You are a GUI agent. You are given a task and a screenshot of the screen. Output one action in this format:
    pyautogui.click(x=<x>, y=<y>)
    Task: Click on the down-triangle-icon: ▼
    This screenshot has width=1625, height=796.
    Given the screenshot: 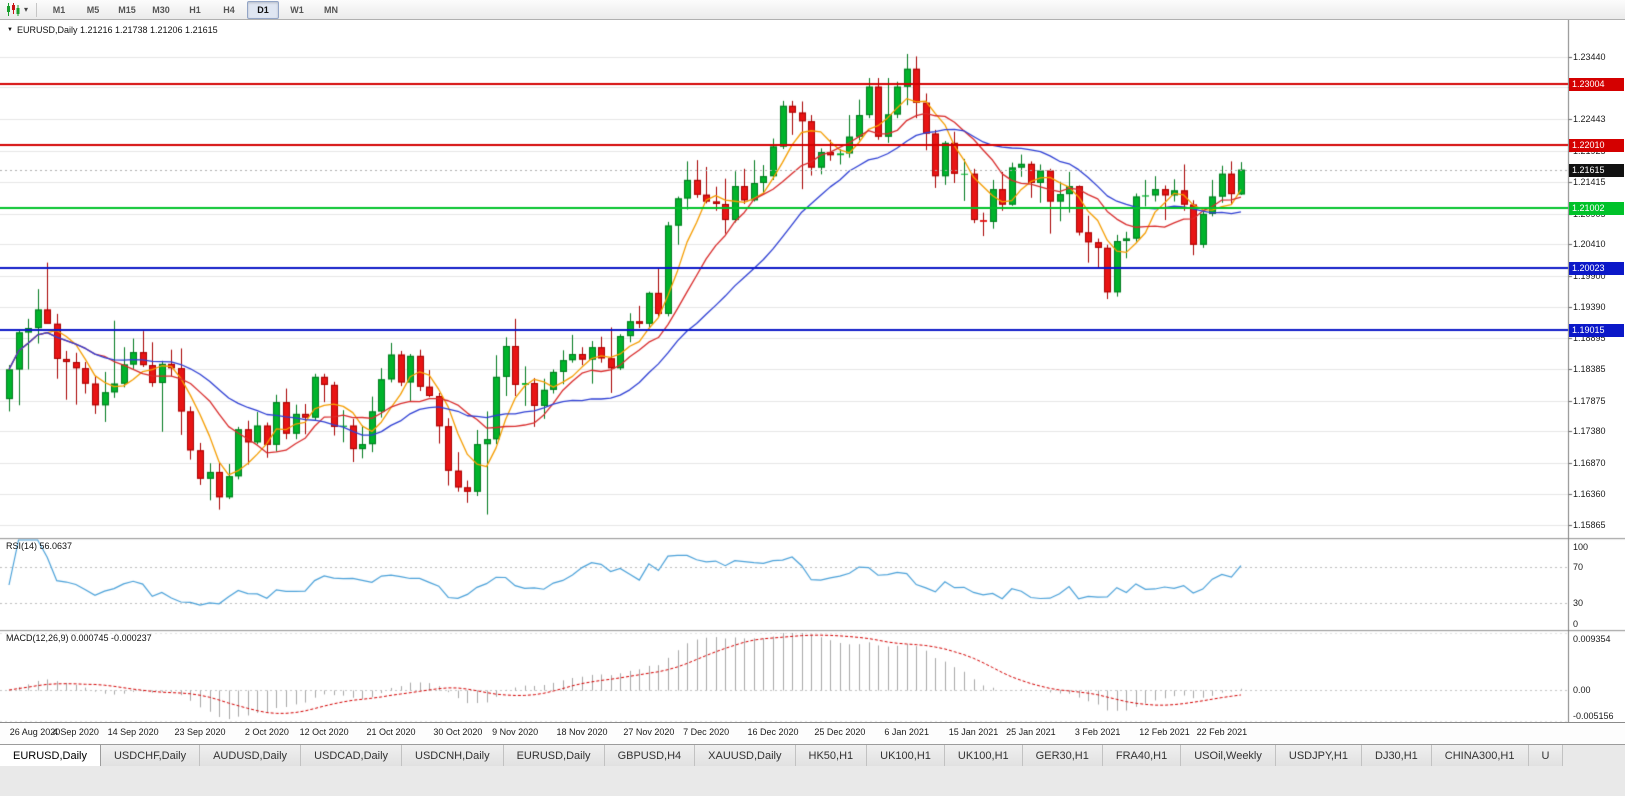 What is the action you would take?
    pyautogui.click(x=10, y=30)
    